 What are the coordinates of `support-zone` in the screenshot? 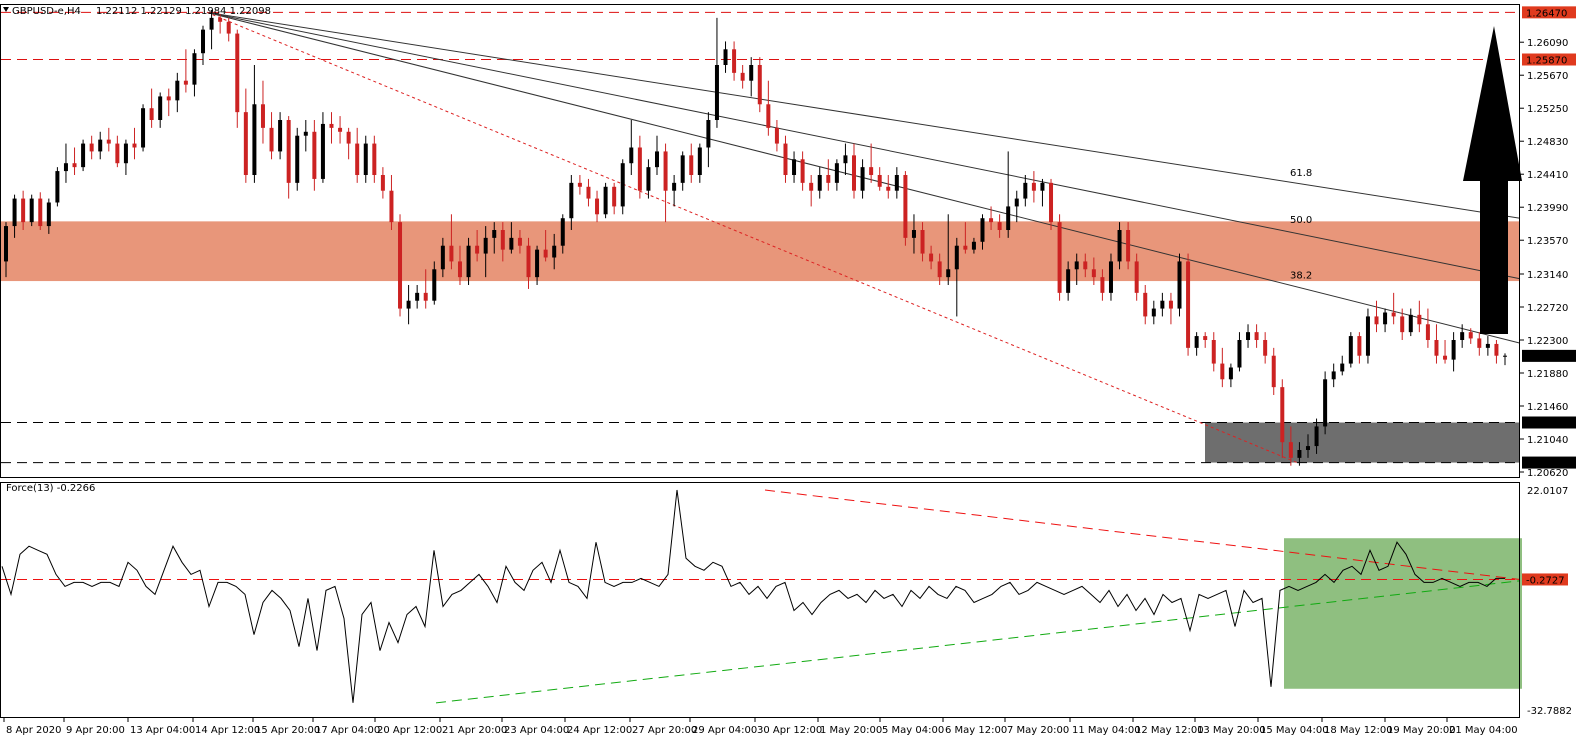 It's located at (1362, 442).